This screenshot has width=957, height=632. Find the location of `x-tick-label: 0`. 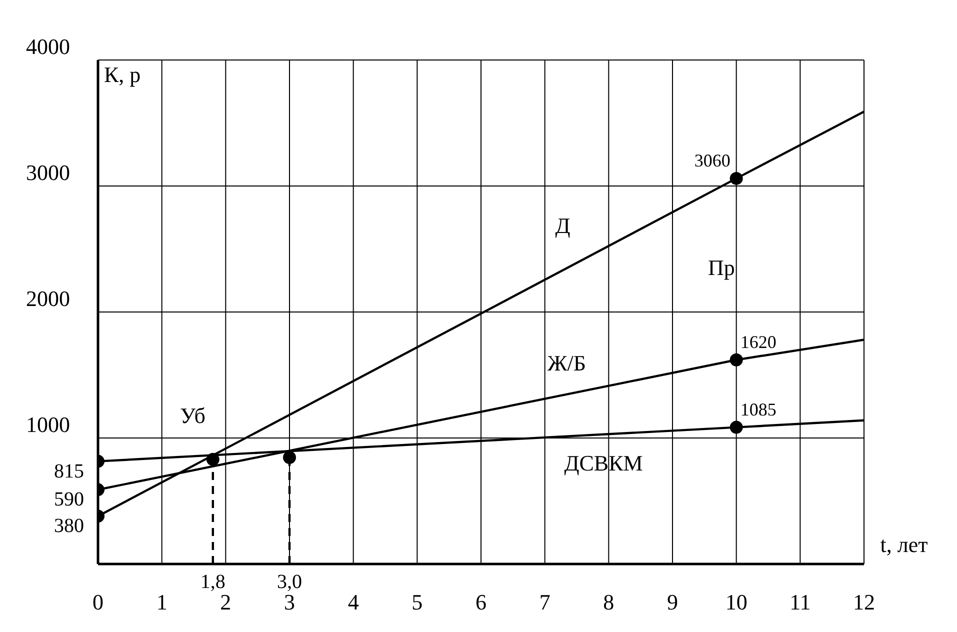

x-tick-label: 0 is located at coordinates (98, 602).